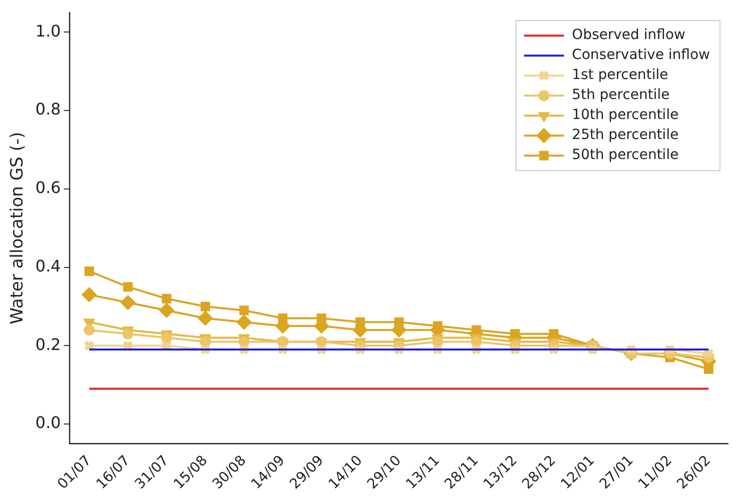 This screenshot has height=500, width=742. What do you see at coordinates (629, 35) in the screenshot?
I see `legend-label: Observed inflow` at bounding box center [629, 35].